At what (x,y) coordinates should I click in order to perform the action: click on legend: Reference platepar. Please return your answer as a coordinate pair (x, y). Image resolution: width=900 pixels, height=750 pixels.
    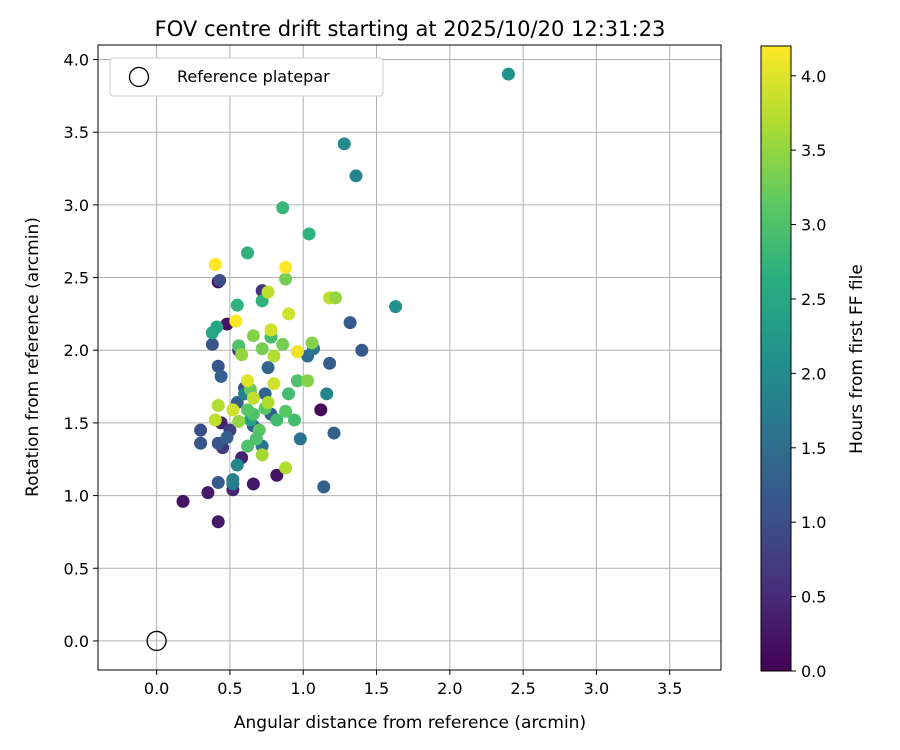
    Looking at the image, I should click on (246, 77).